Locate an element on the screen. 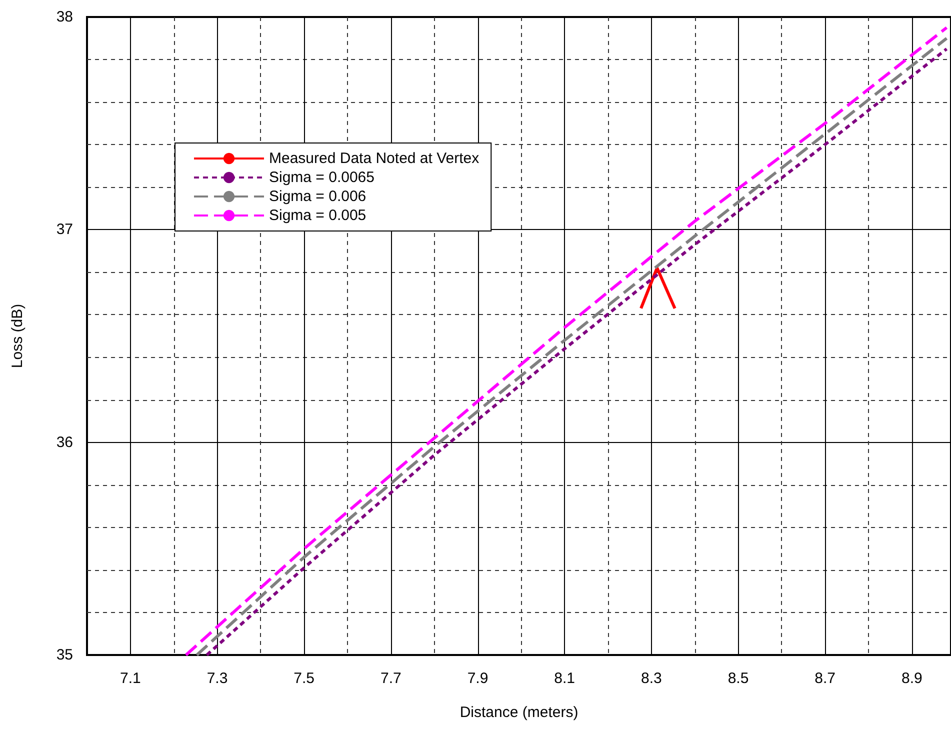 The image size is (951, 733). x-tick-label: 7.3 is located at coordinates (217, 678).